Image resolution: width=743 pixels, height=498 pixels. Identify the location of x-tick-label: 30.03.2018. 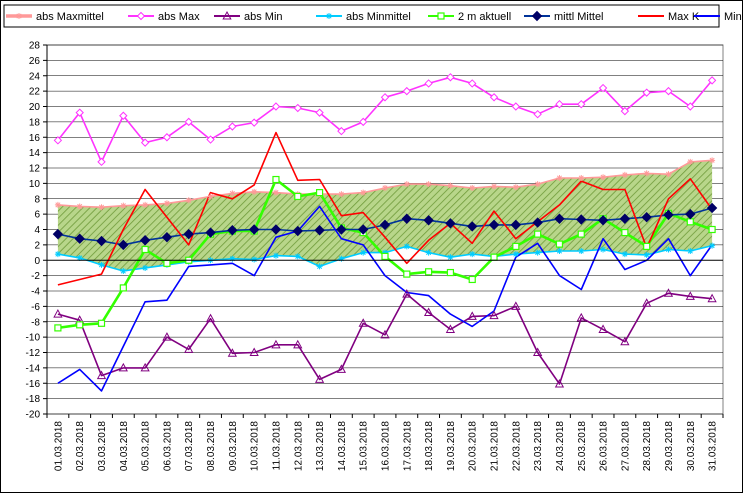
(691, 446).